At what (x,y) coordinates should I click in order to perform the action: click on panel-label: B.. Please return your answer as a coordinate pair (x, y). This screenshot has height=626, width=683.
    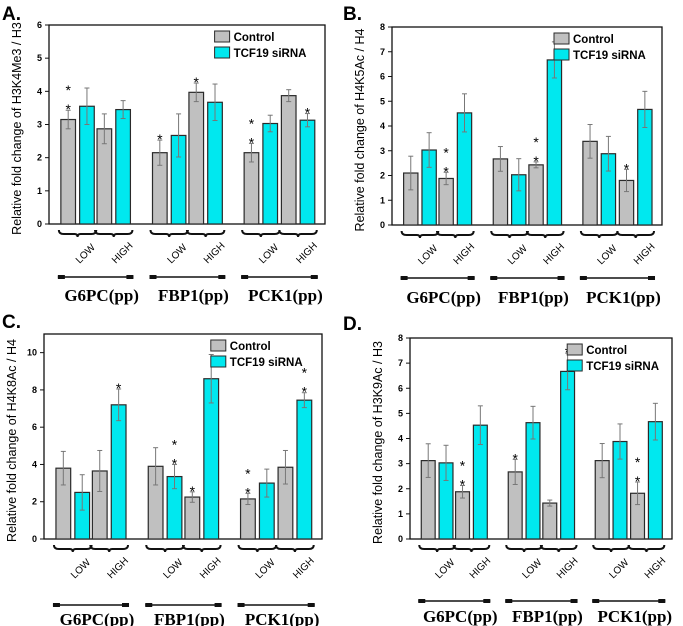
    Looking at the image, I should click on (352, 14).